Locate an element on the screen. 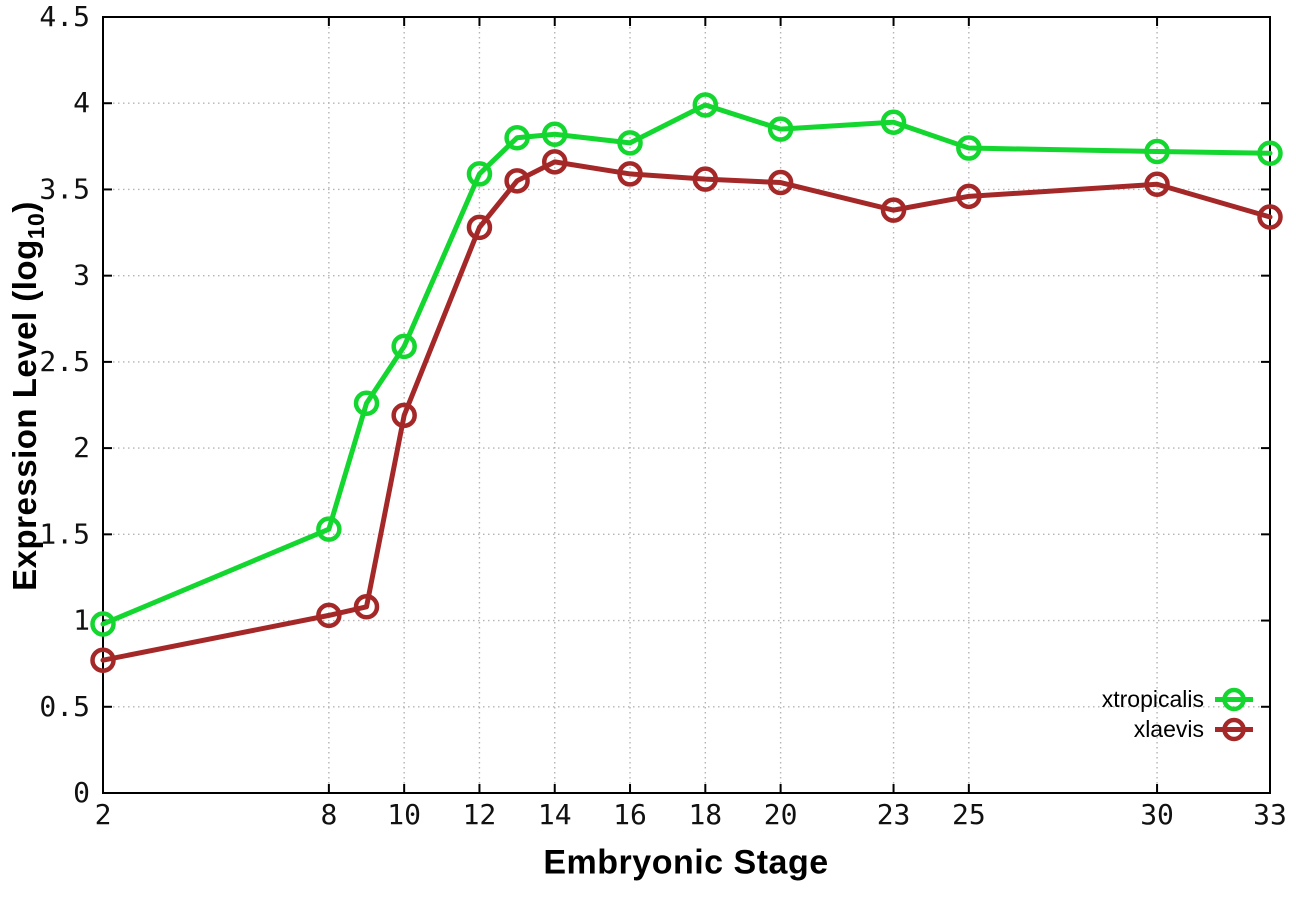 The image size is (1296, 907). legend-item-xlaevis: xlaevis is located at coordinates (1194, 729).